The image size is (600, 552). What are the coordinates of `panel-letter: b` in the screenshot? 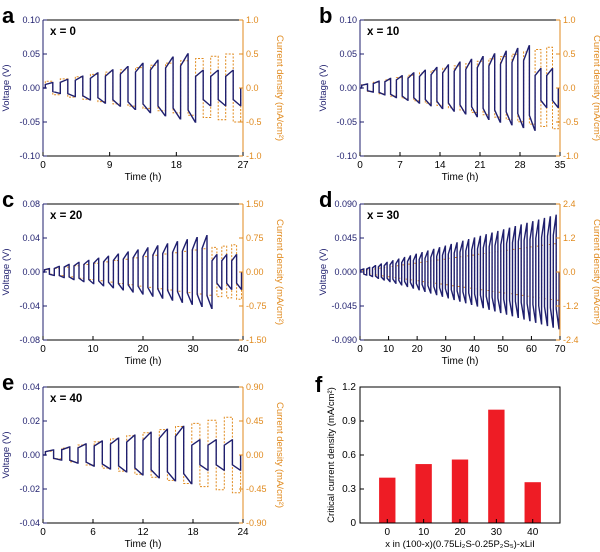 It's located at (325, 15).